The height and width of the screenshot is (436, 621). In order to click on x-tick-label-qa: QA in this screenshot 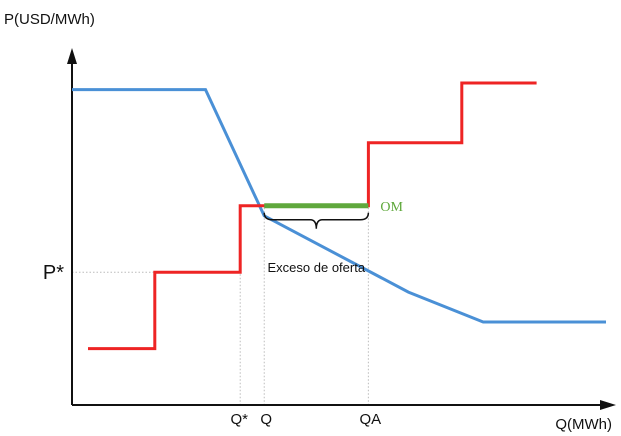, I will do `click(371, 419)`.